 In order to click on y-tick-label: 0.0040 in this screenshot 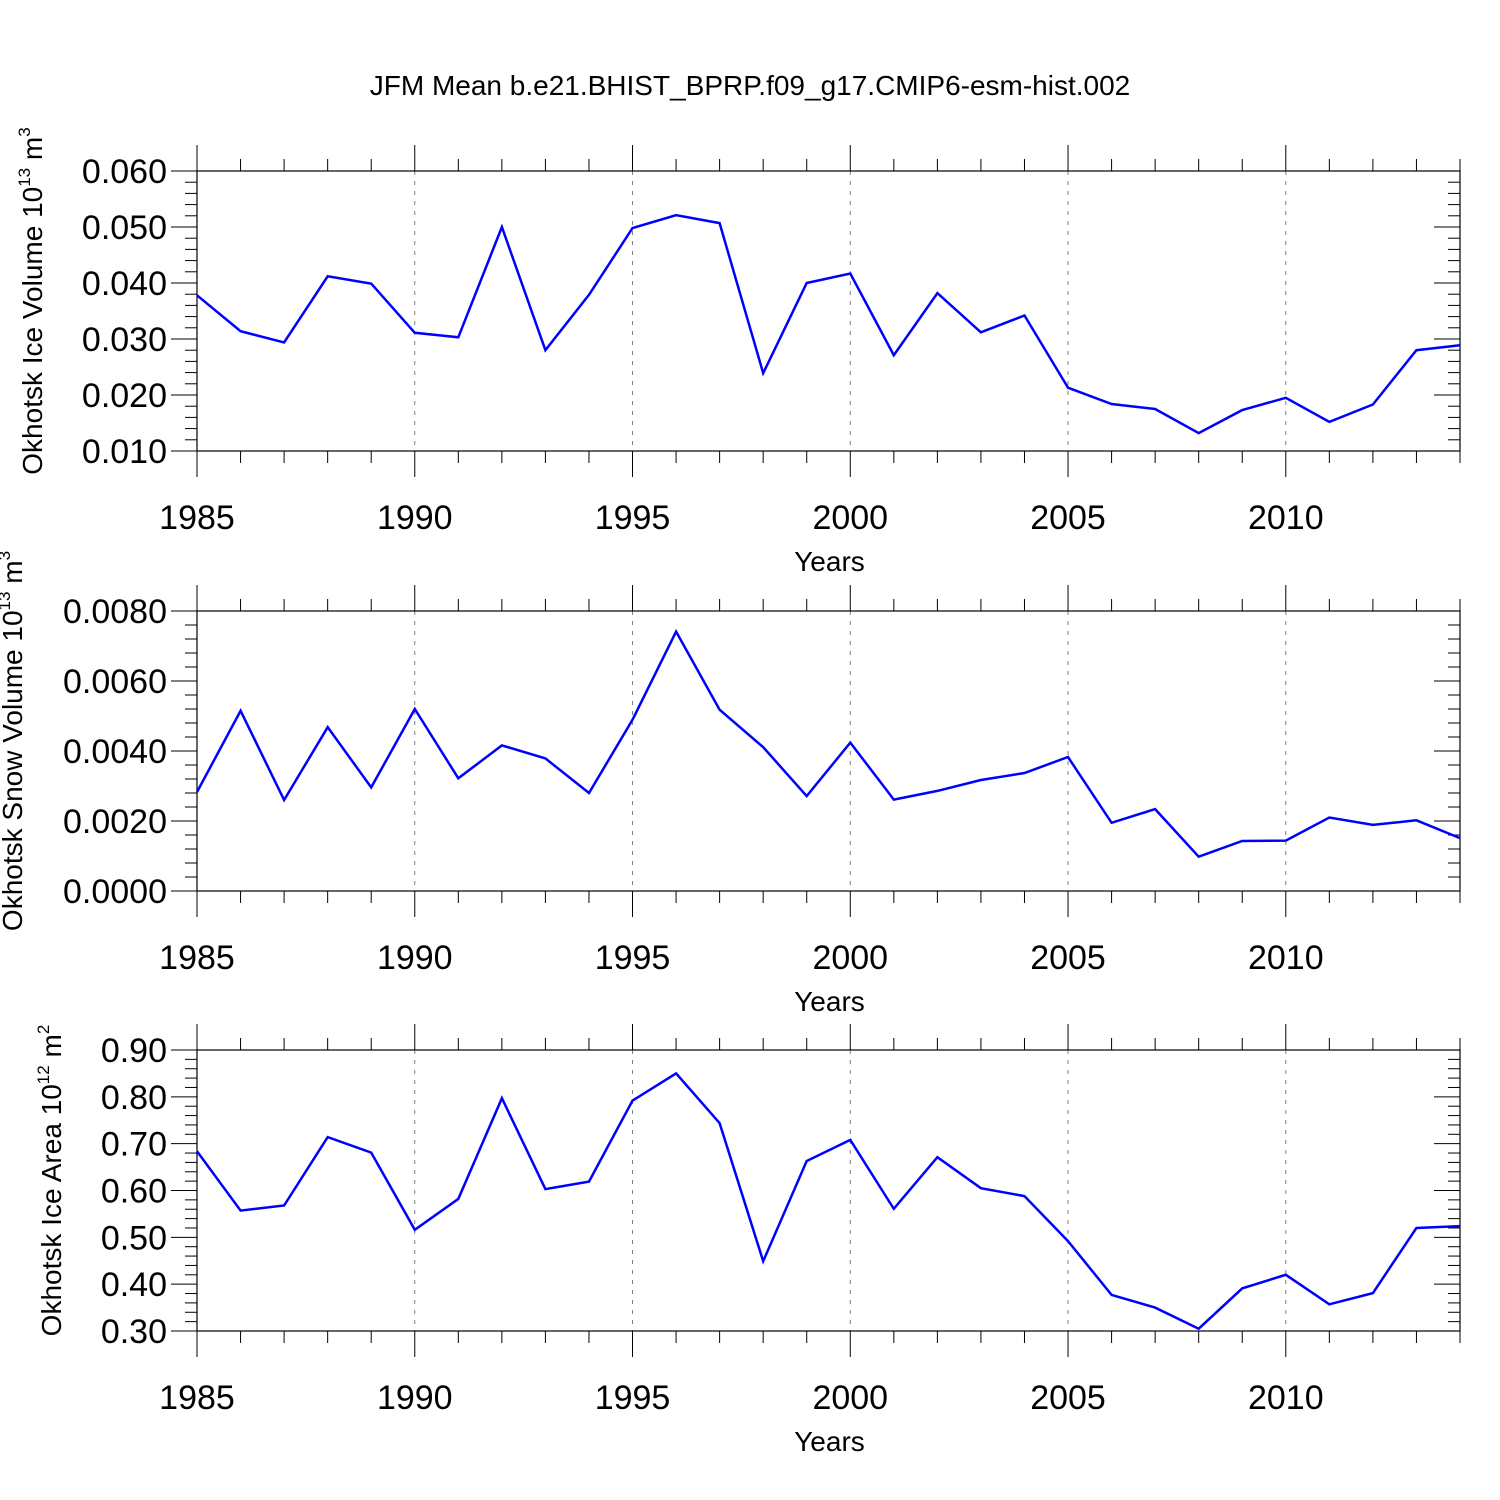, I will do `click(115, 752)`.